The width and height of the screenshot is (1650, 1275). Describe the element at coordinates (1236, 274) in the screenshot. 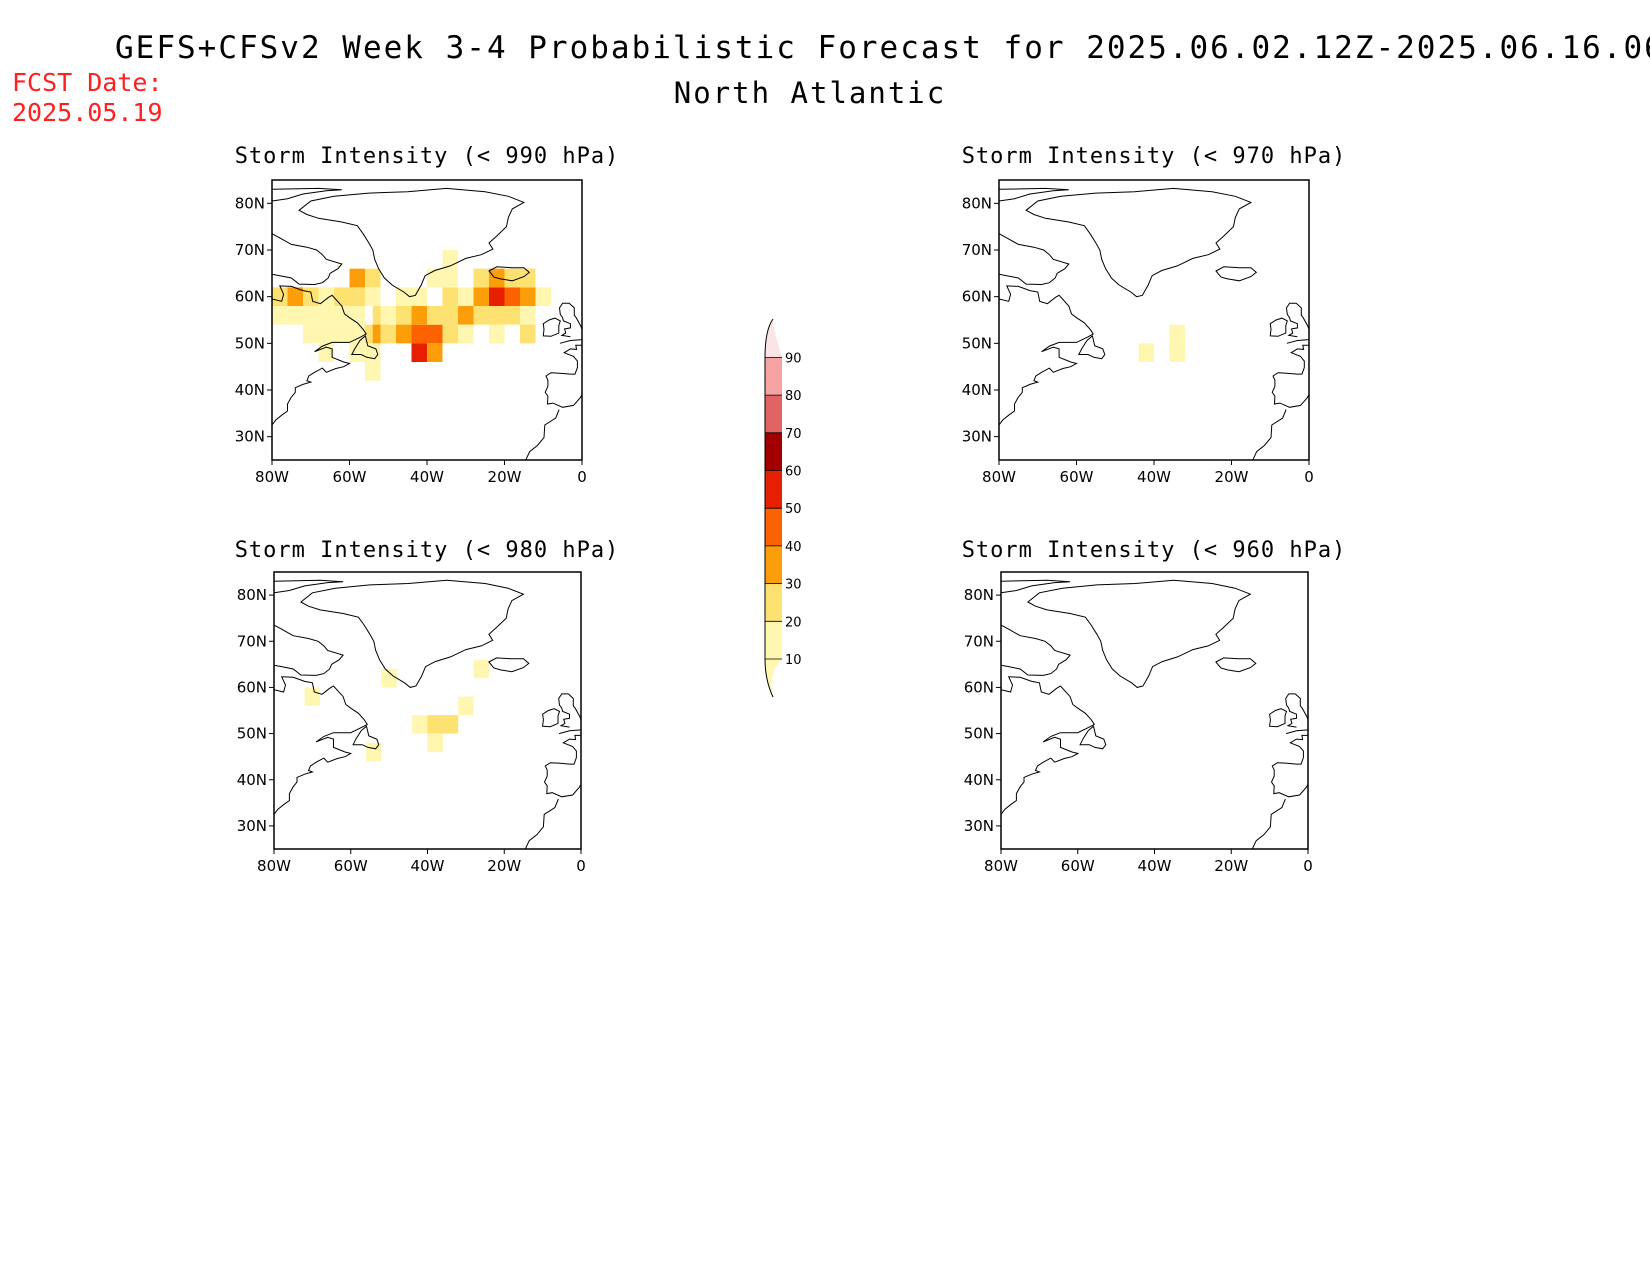

I see `coastline-iceland` at that location.